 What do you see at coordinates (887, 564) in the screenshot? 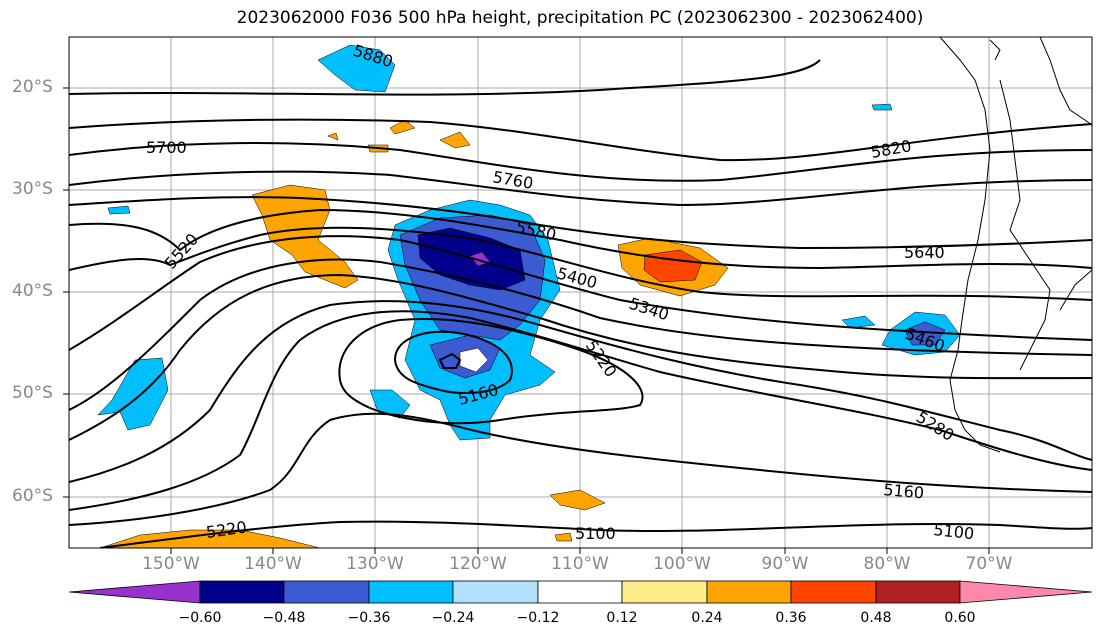
I see `lon-label: 80°W` at bounding box center [887, 564].